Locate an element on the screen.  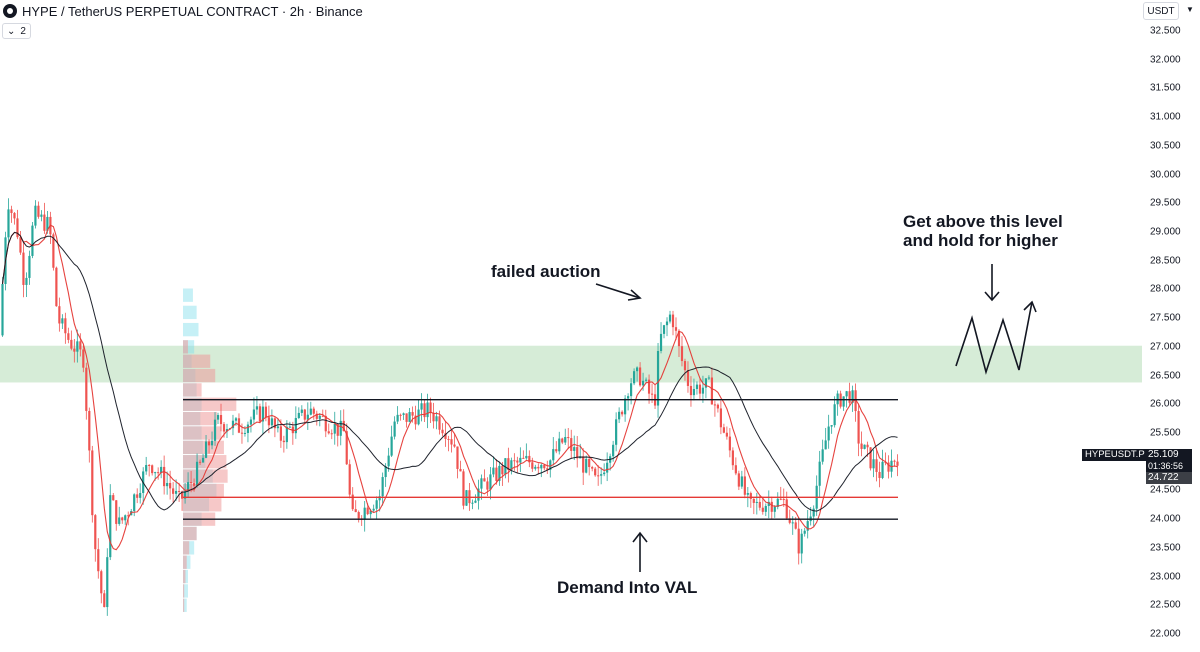
indicators-toggle: ⌄ 2 is located at coordinates (16, 31).